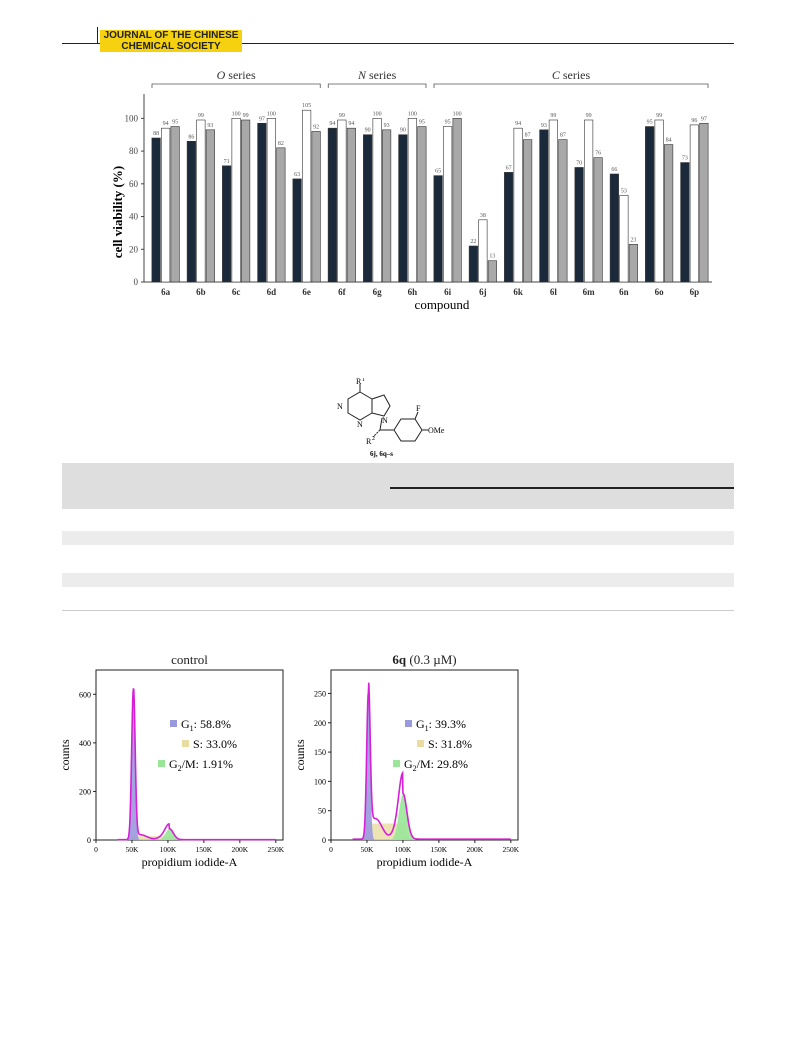 The image size is (793, 1043). What do you see at coordinates (398, 486) in the screenshot?
I see `table-header` at bounding box center [398, 486].